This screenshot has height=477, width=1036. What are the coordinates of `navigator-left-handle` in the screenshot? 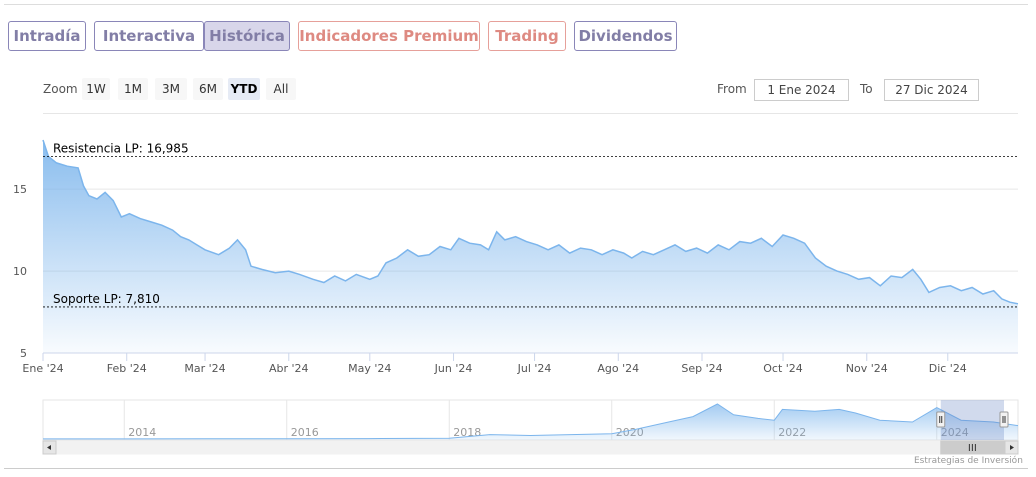 It's located at (941, 419).